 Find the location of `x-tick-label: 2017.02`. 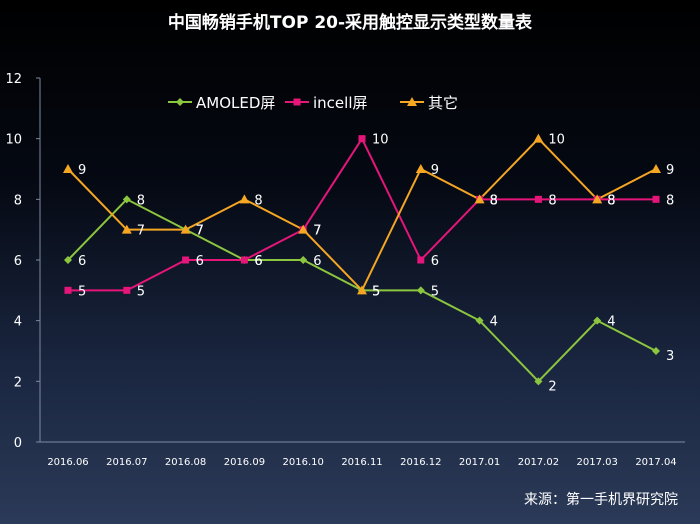

x-tick-label: 2017.02 is located at coordinates (538, 462).